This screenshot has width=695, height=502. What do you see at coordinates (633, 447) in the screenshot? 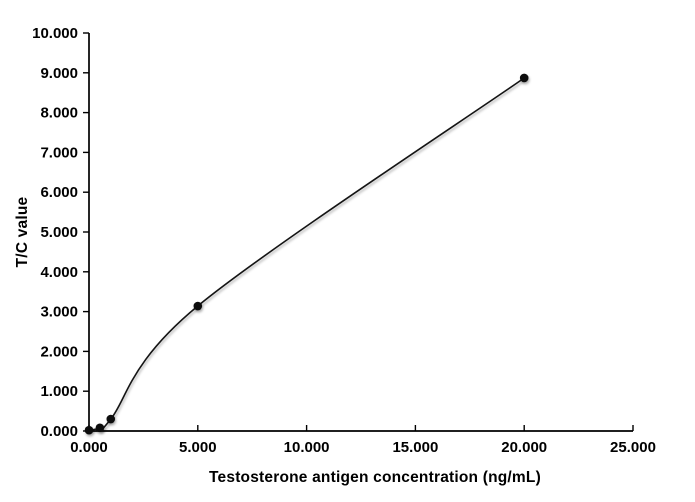
I see `x-tick-label: 25.000` at bounding box center [633, 447].